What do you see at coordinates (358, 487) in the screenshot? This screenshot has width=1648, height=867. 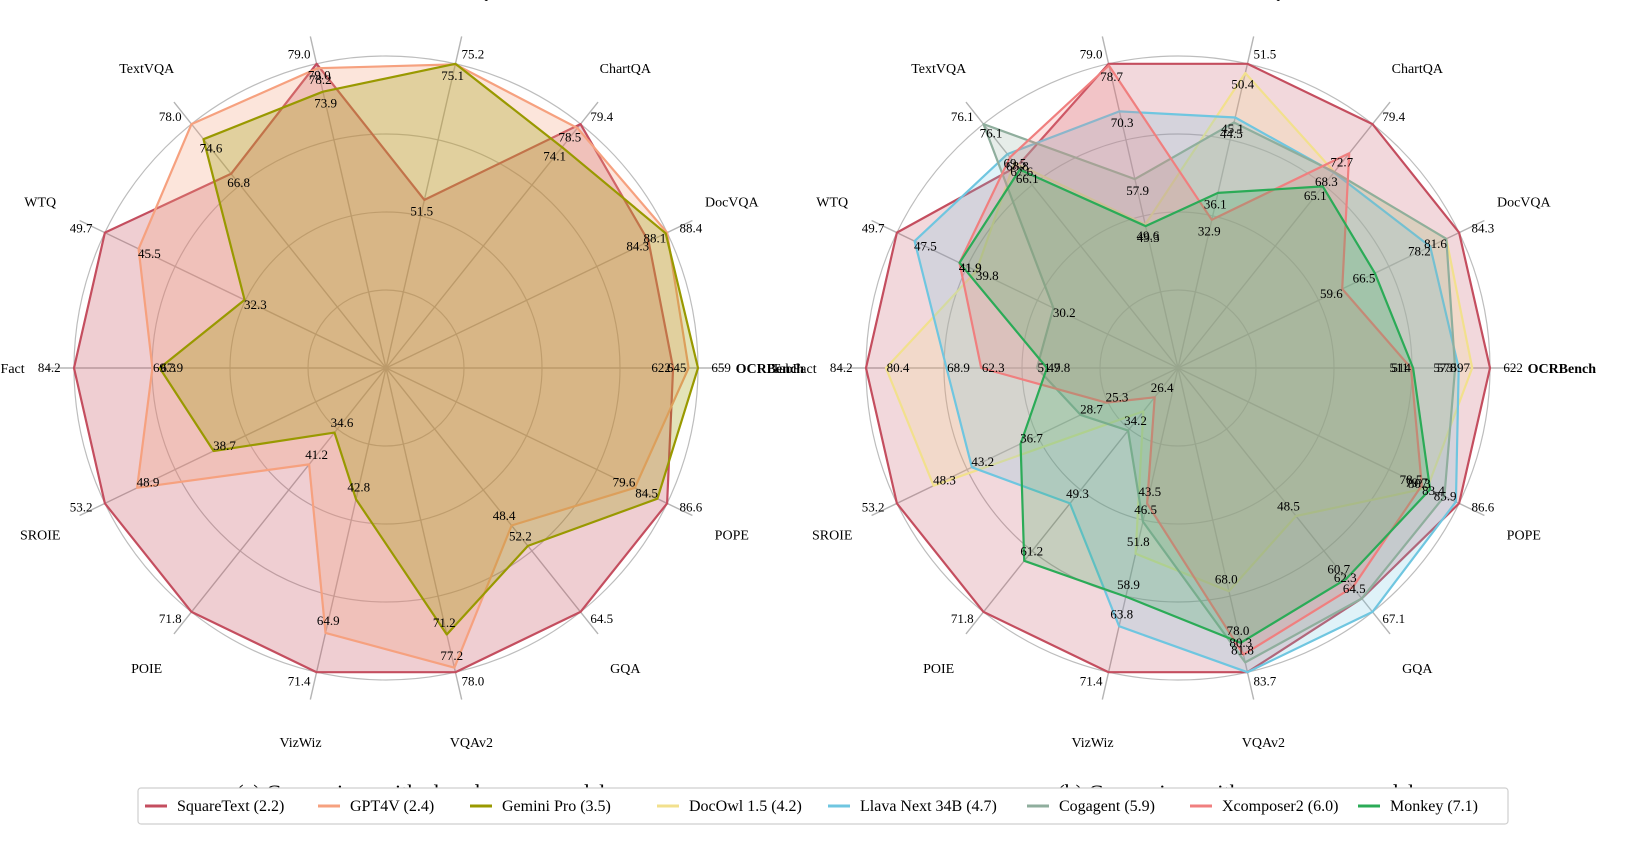 I see `data-label: 42.8` at bounding box center [358, 487].